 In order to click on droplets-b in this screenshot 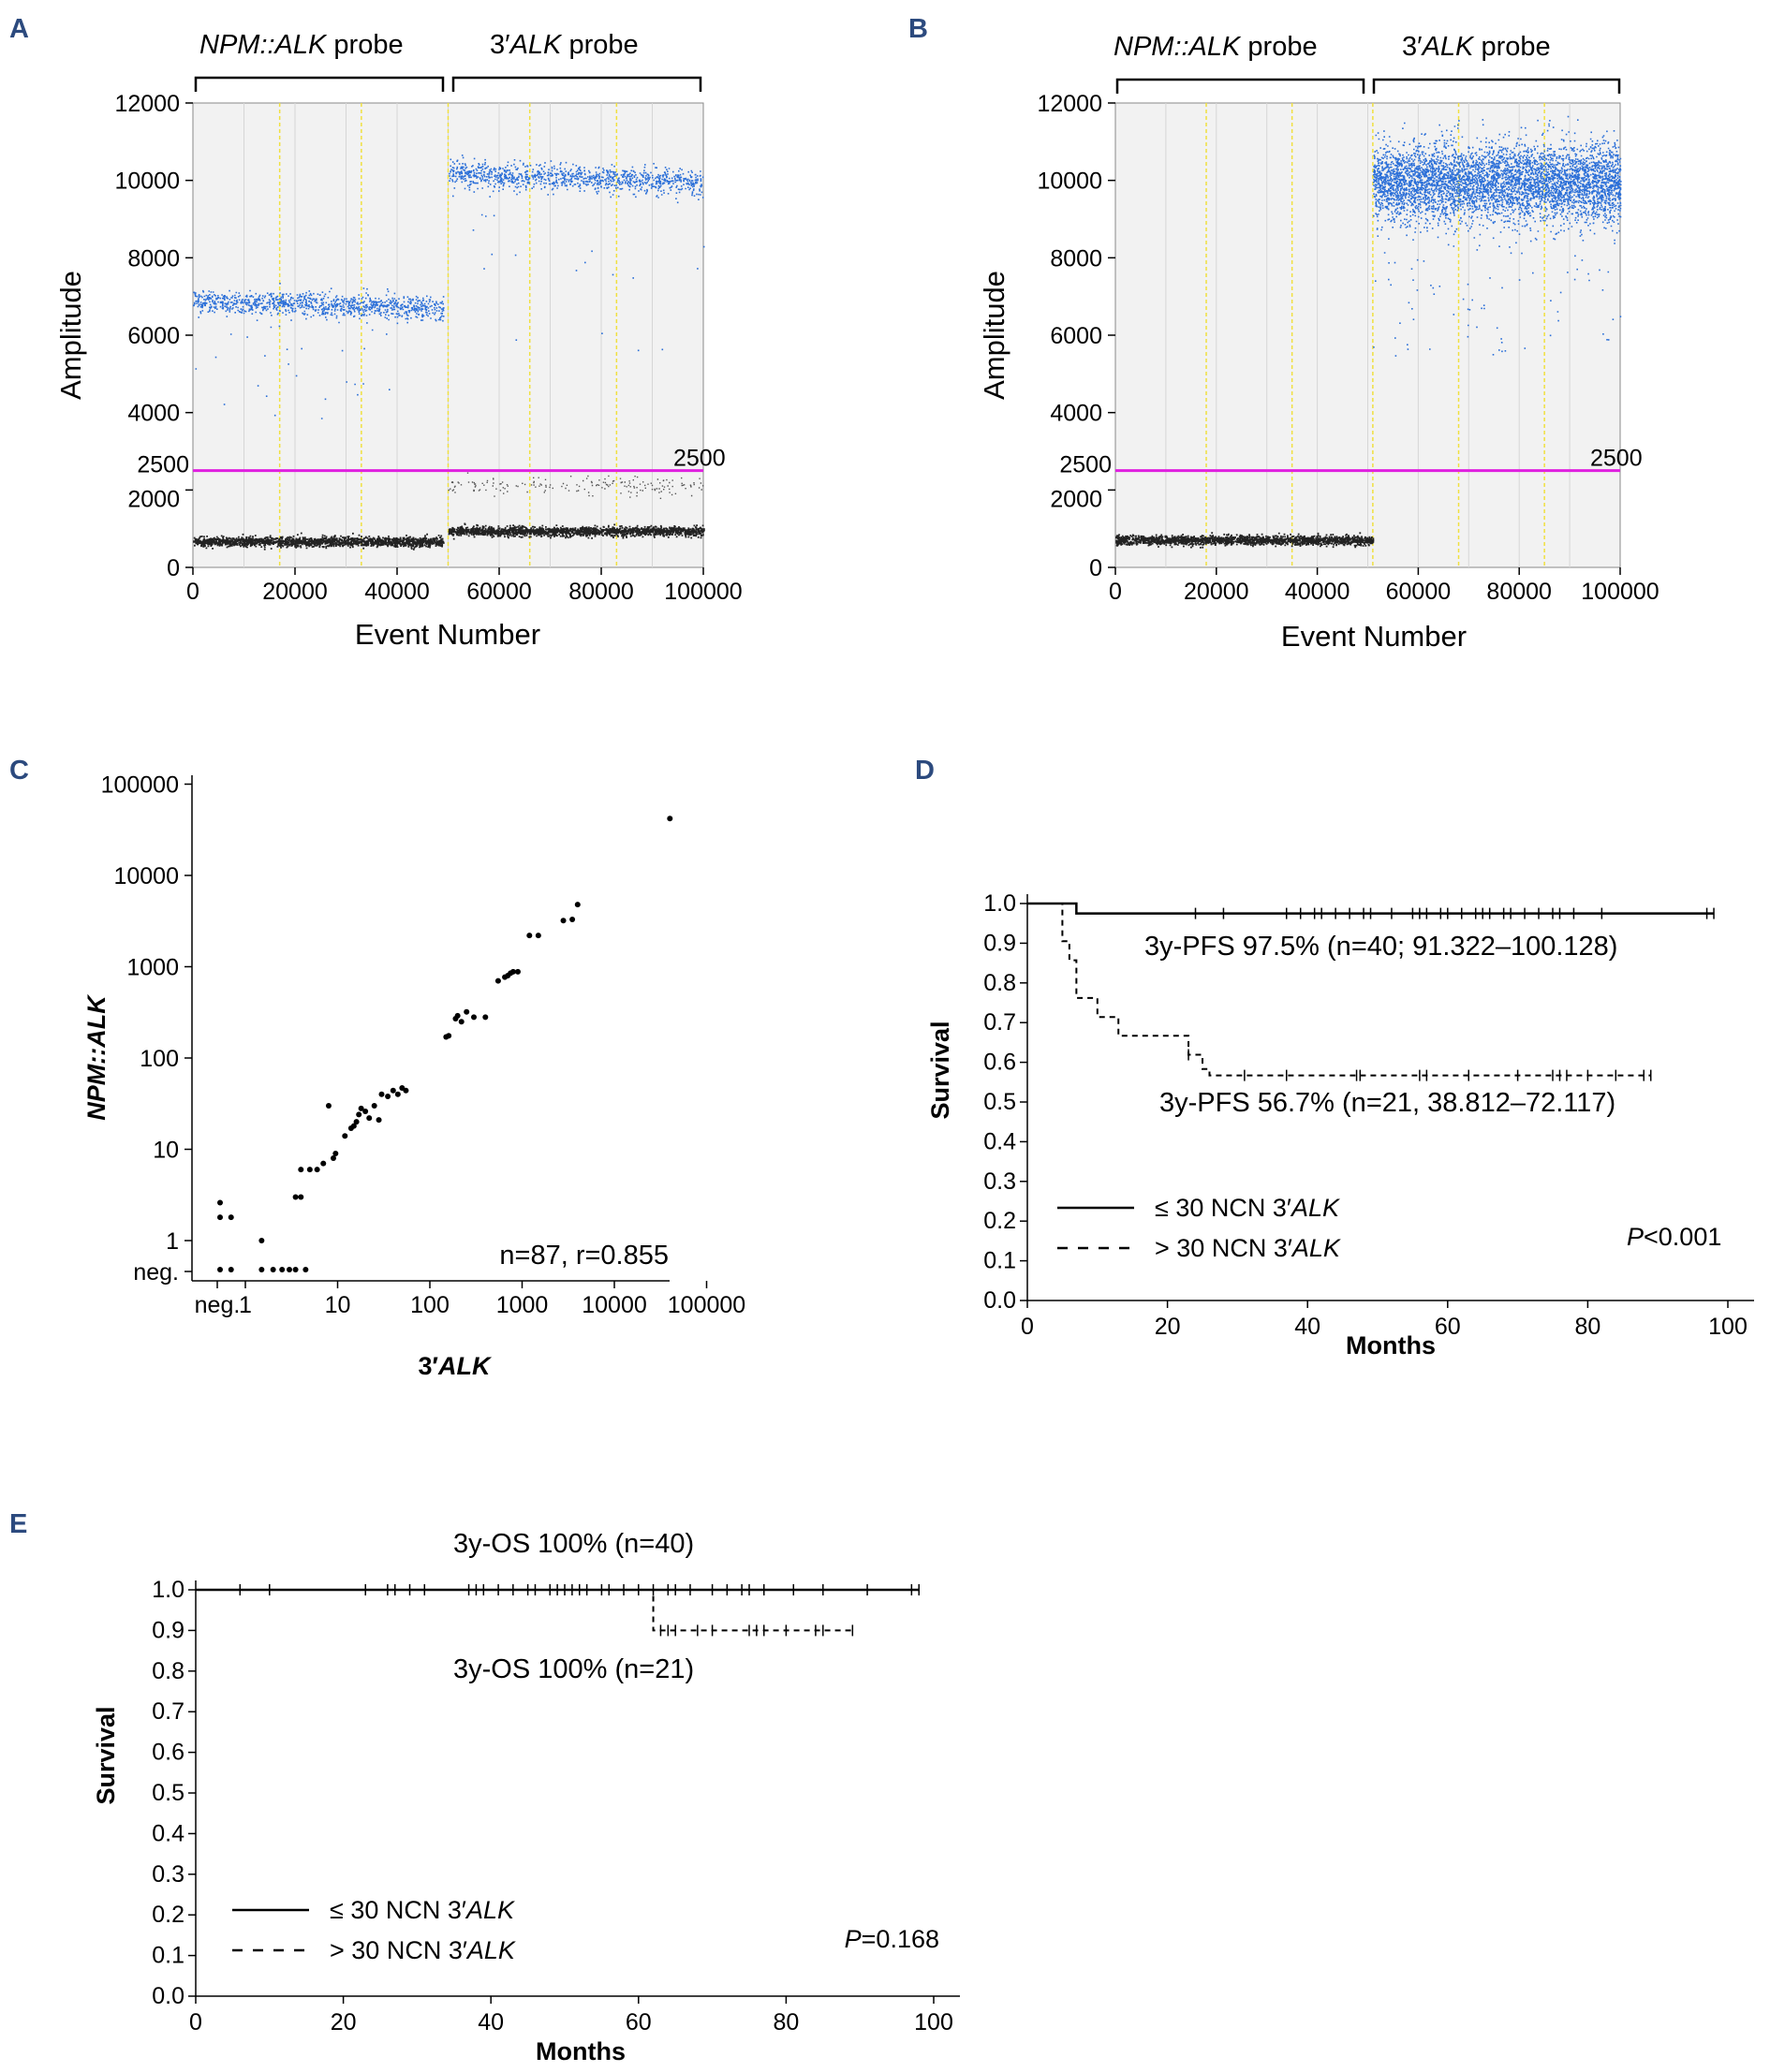, I will do `click(1368, 332)`.